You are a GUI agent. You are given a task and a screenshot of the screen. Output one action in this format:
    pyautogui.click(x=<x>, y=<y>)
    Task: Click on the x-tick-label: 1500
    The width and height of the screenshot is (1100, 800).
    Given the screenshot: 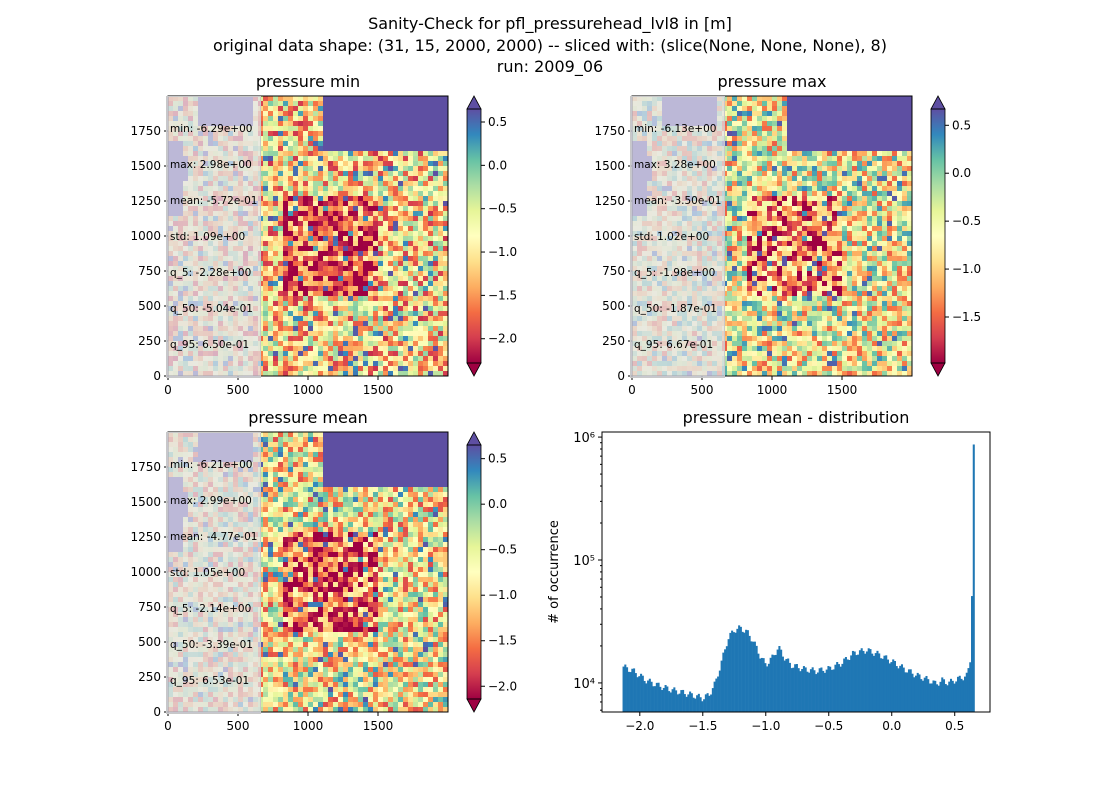 What is the action you would take?
    pyautogui.click(x=378, y=390)
    